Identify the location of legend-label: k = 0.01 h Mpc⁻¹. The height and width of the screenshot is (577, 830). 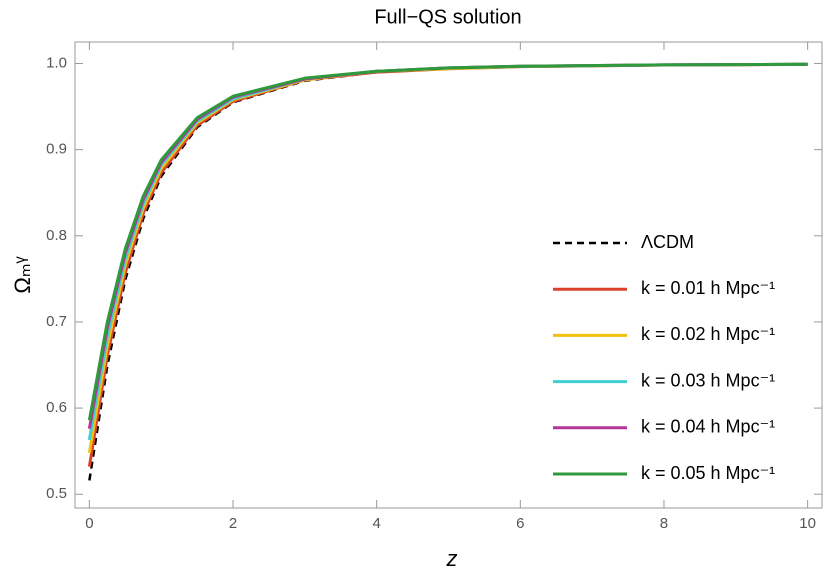
(708, 288).